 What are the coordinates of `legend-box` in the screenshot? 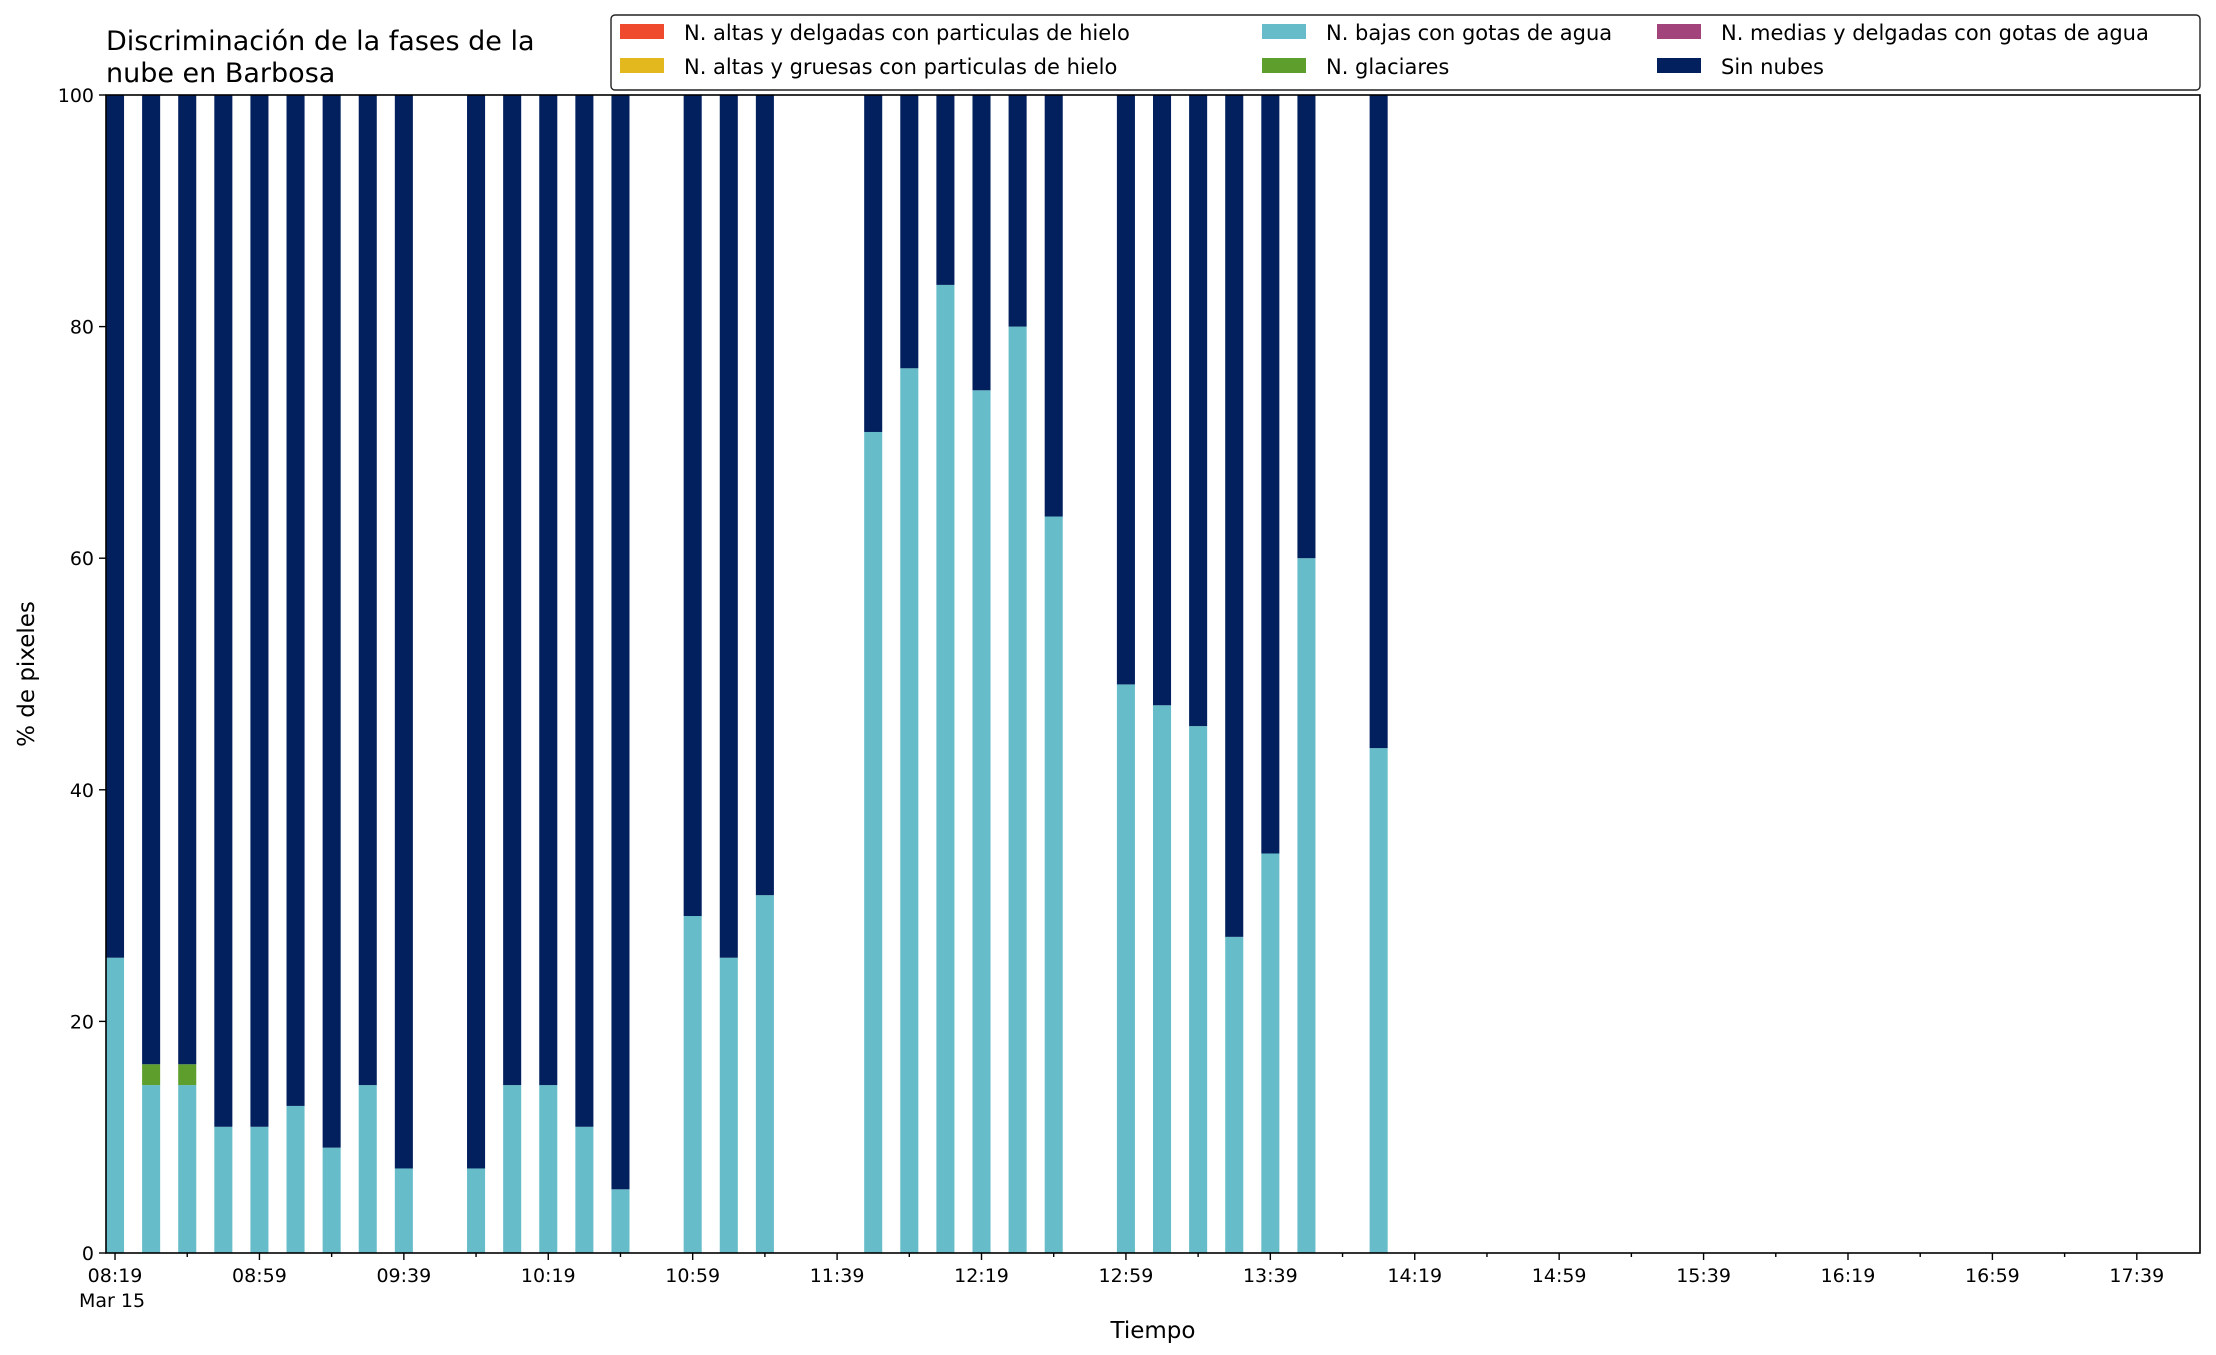 It's located at (1405, 52).